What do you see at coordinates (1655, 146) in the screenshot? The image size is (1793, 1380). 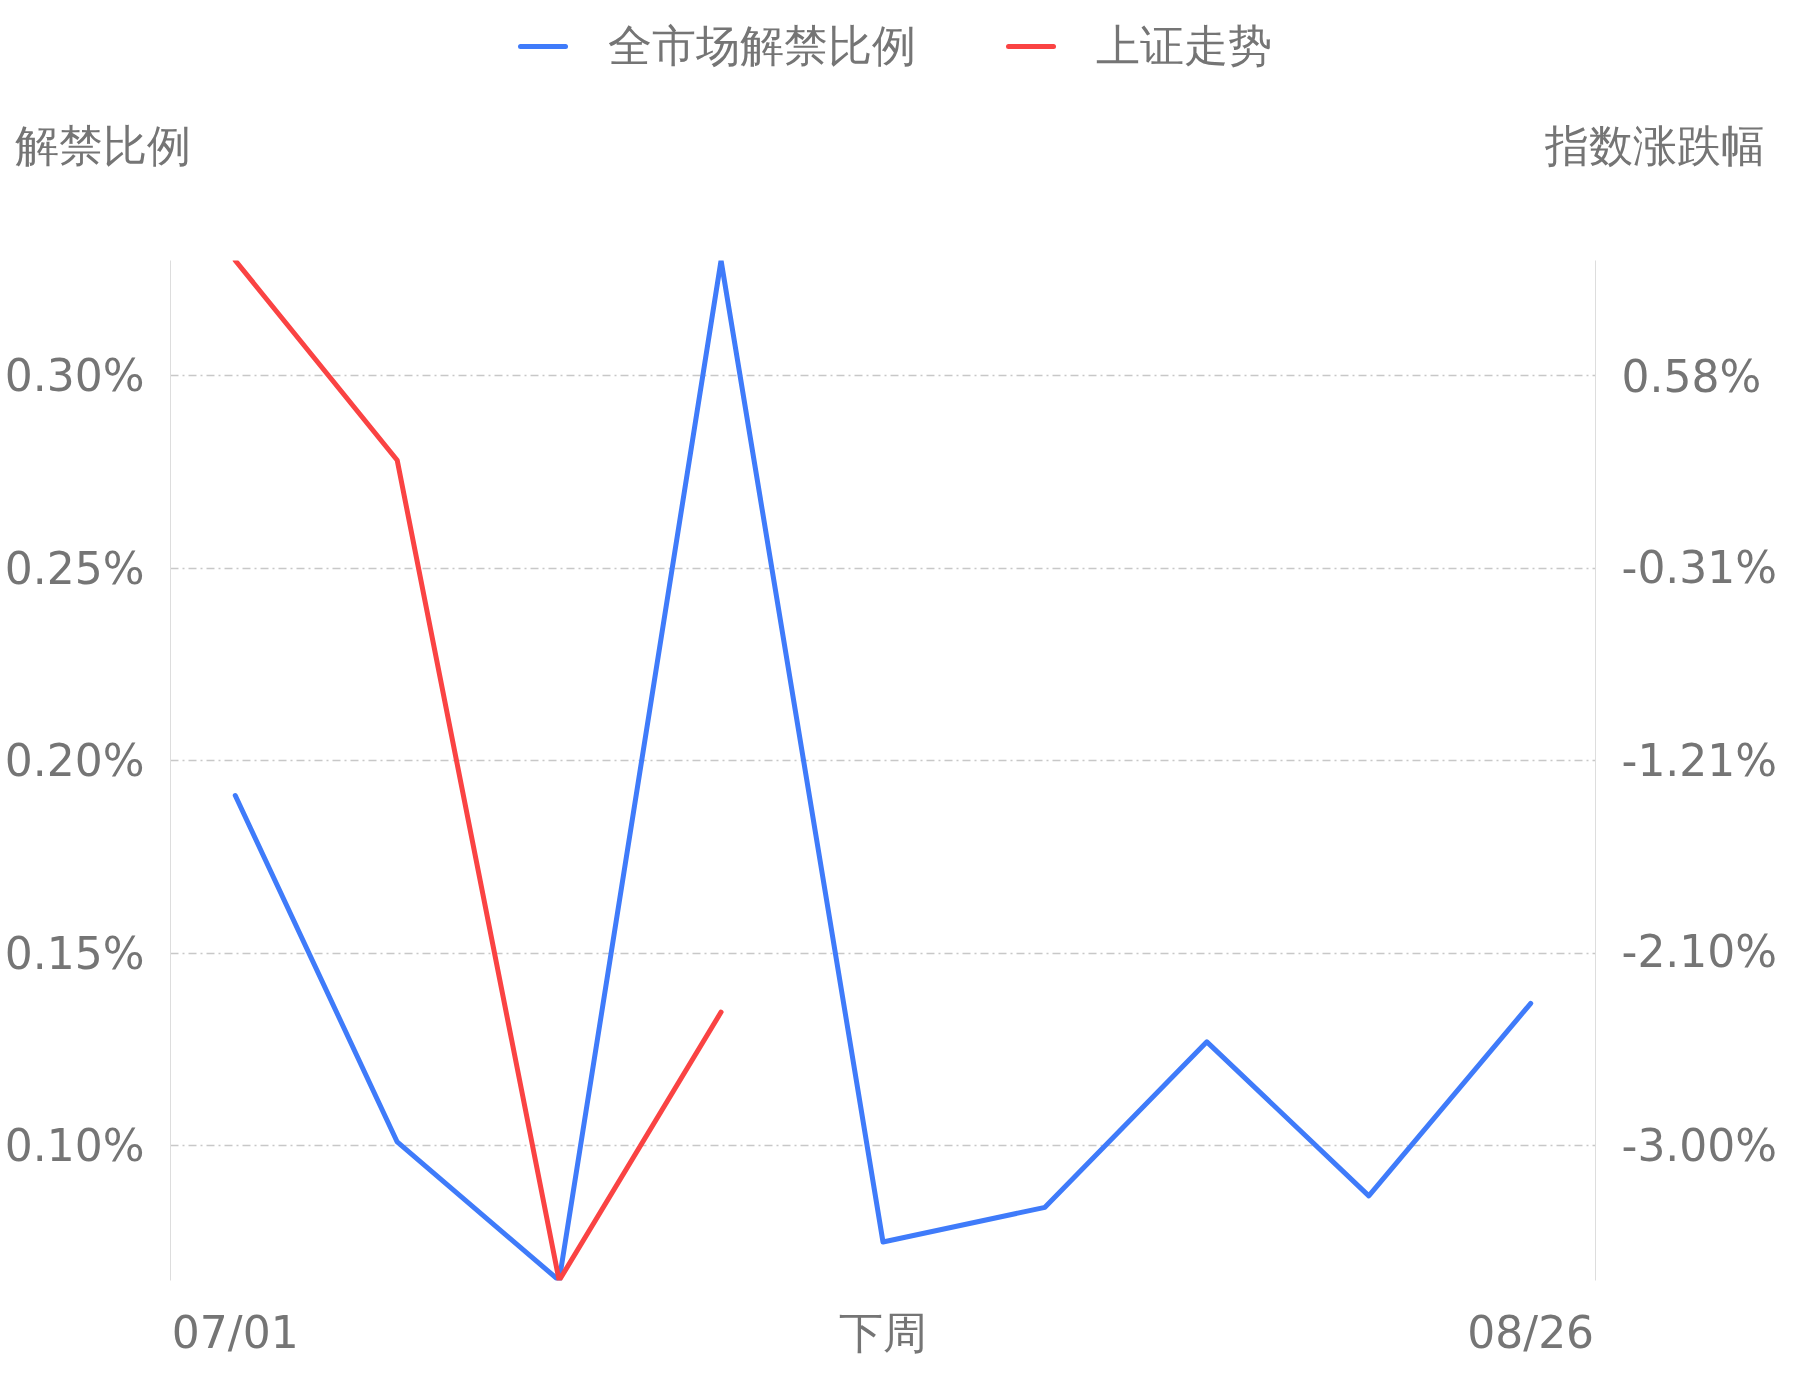 I see `y2-axis-title: 指数涨跌幅` at bounding box center [1655, 146].